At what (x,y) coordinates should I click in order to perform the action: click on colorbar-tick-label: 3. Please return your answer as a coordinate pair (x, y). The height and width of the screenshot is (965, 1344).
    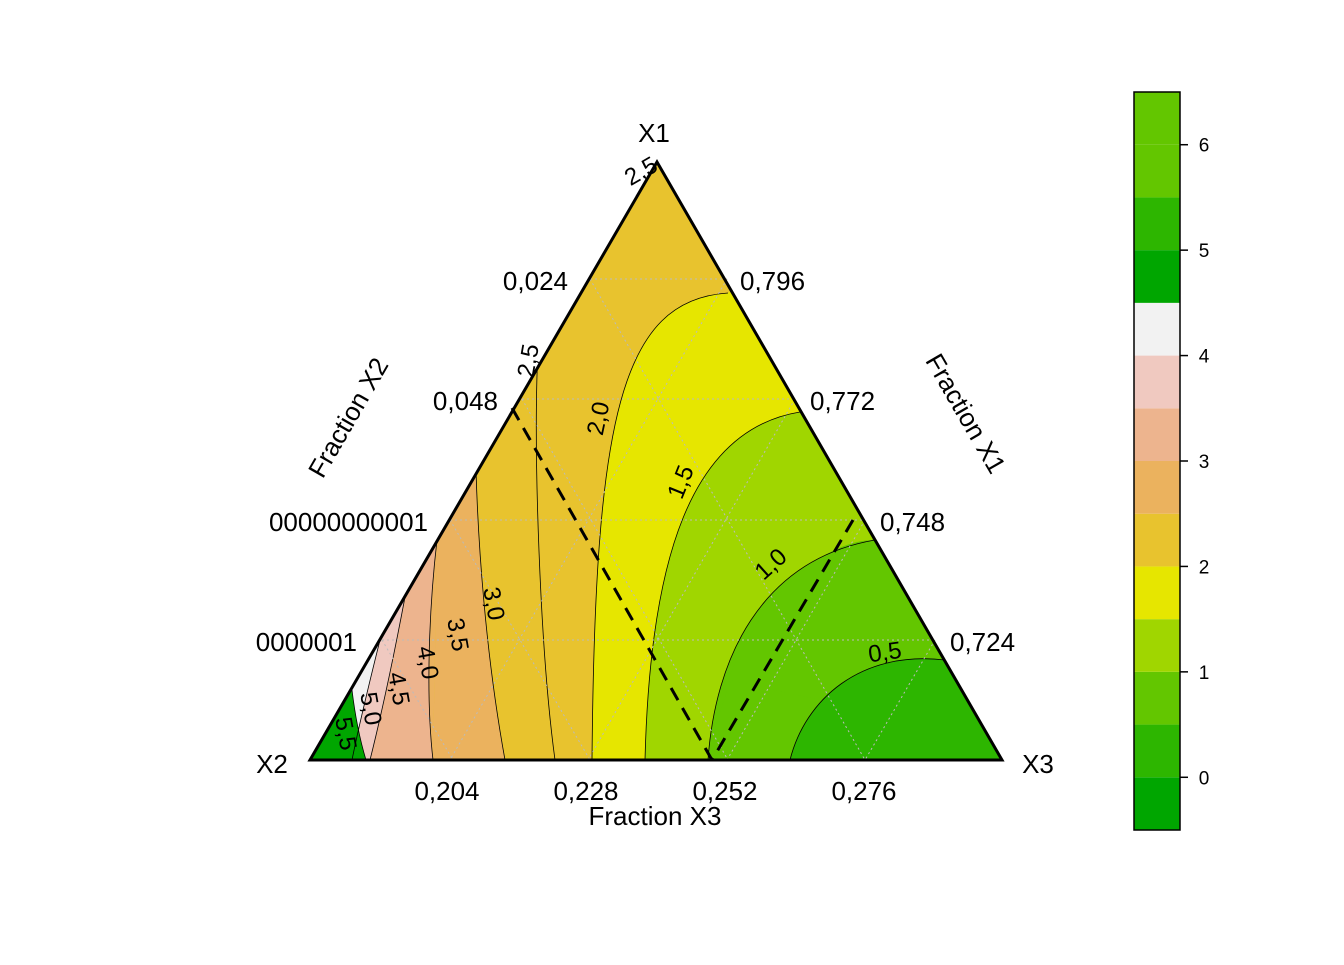
    Looking at the image, I should click on (1204, 462).